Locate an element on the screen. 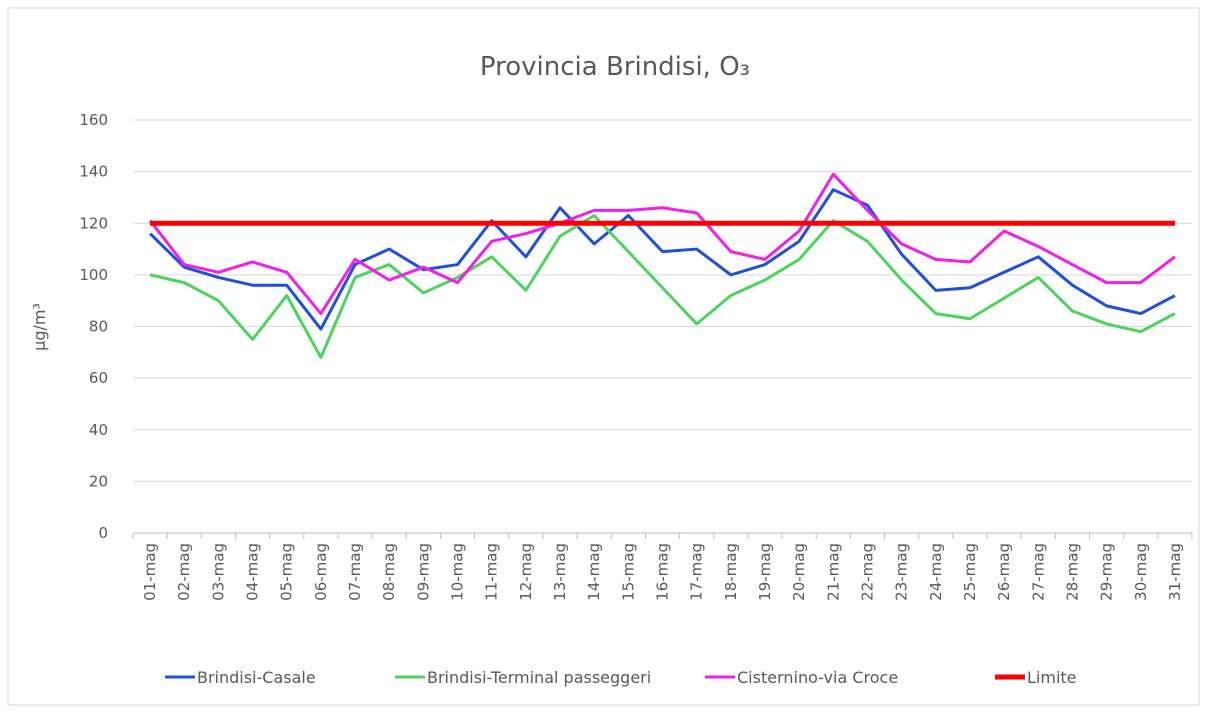 The image size is (1207, 717). x-tick-label: 10-mag is located at coordinates (458, 572).